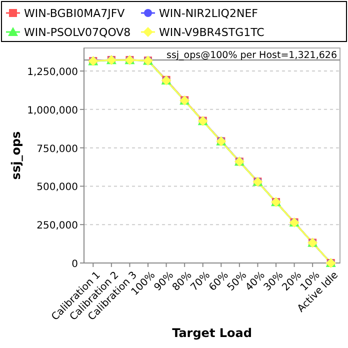  Describe the element at coordinates (75, 264) in the screenshot. I see `y-tick-label: 0` at that location.